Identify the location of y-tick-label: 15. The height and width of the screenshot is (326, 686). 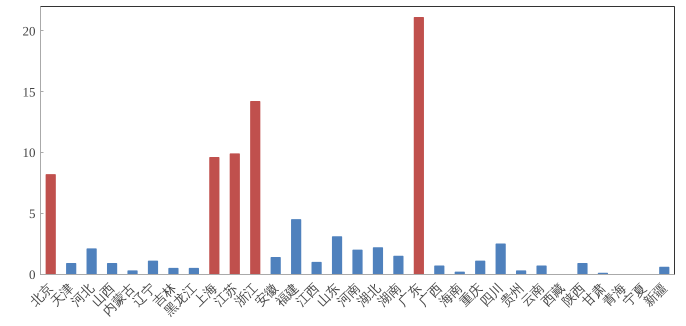
(29, 92).